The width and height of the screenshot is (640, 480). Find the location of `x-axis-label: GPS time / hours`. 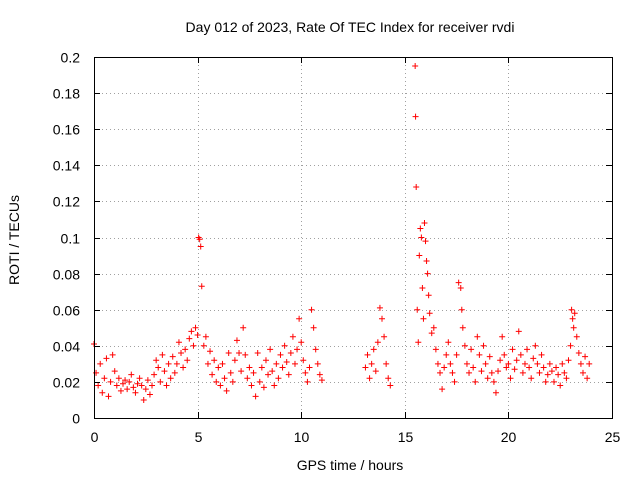

x-axis-label: GPS time / hours is located at coordinates (350, 465).